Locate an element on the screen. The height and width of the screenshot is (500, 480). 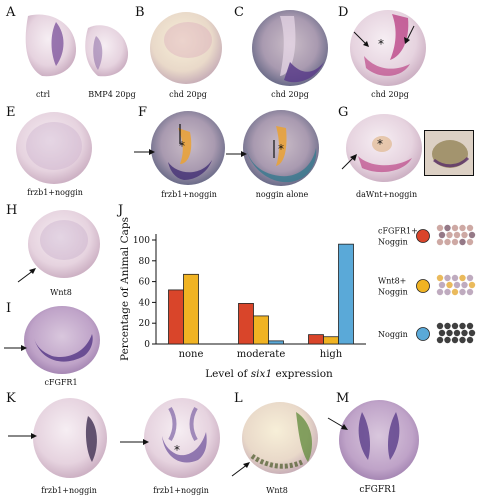
caption-a-ctrl: ctrl is located at coordinates (43, 94).